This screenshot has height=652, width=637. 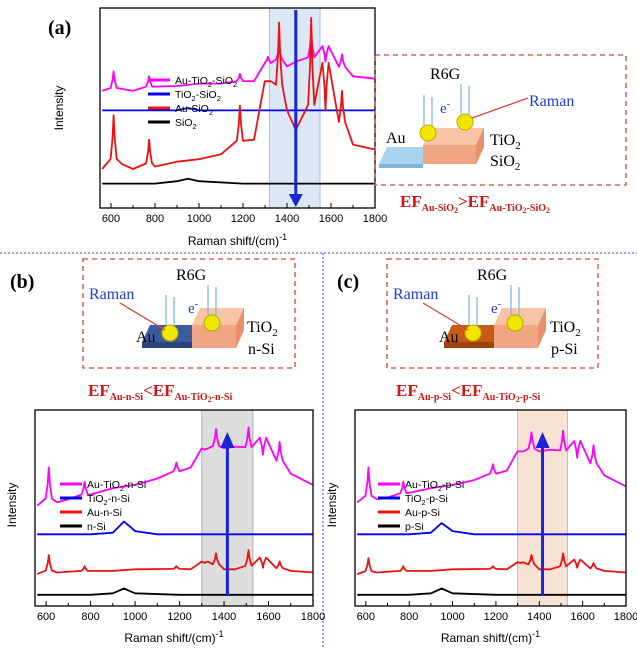 I want to click on legend-label-b-1: TiO2-n-Si, so click(x=108, y=500).